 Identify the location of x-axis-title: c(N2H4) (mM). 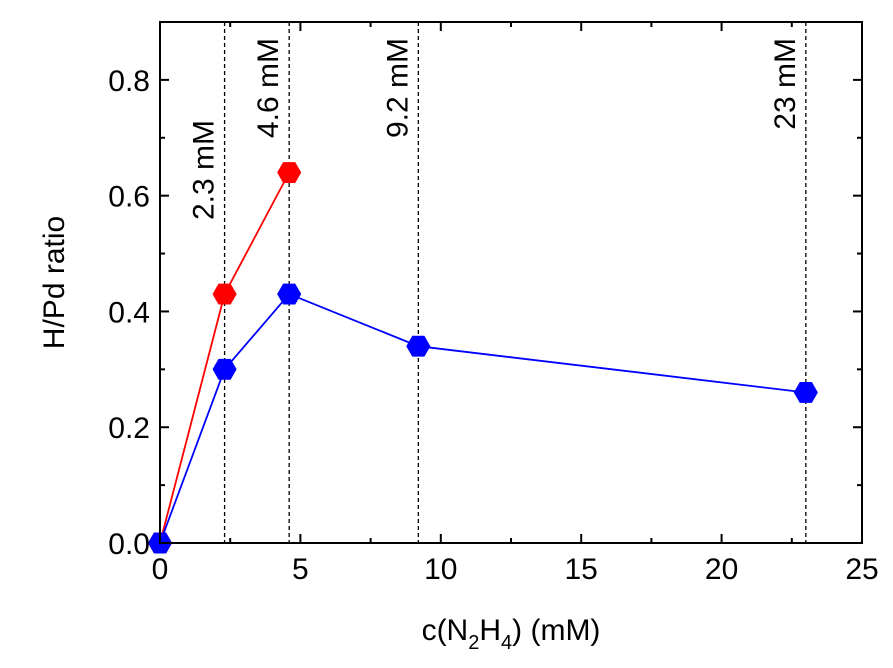
(511, 634).